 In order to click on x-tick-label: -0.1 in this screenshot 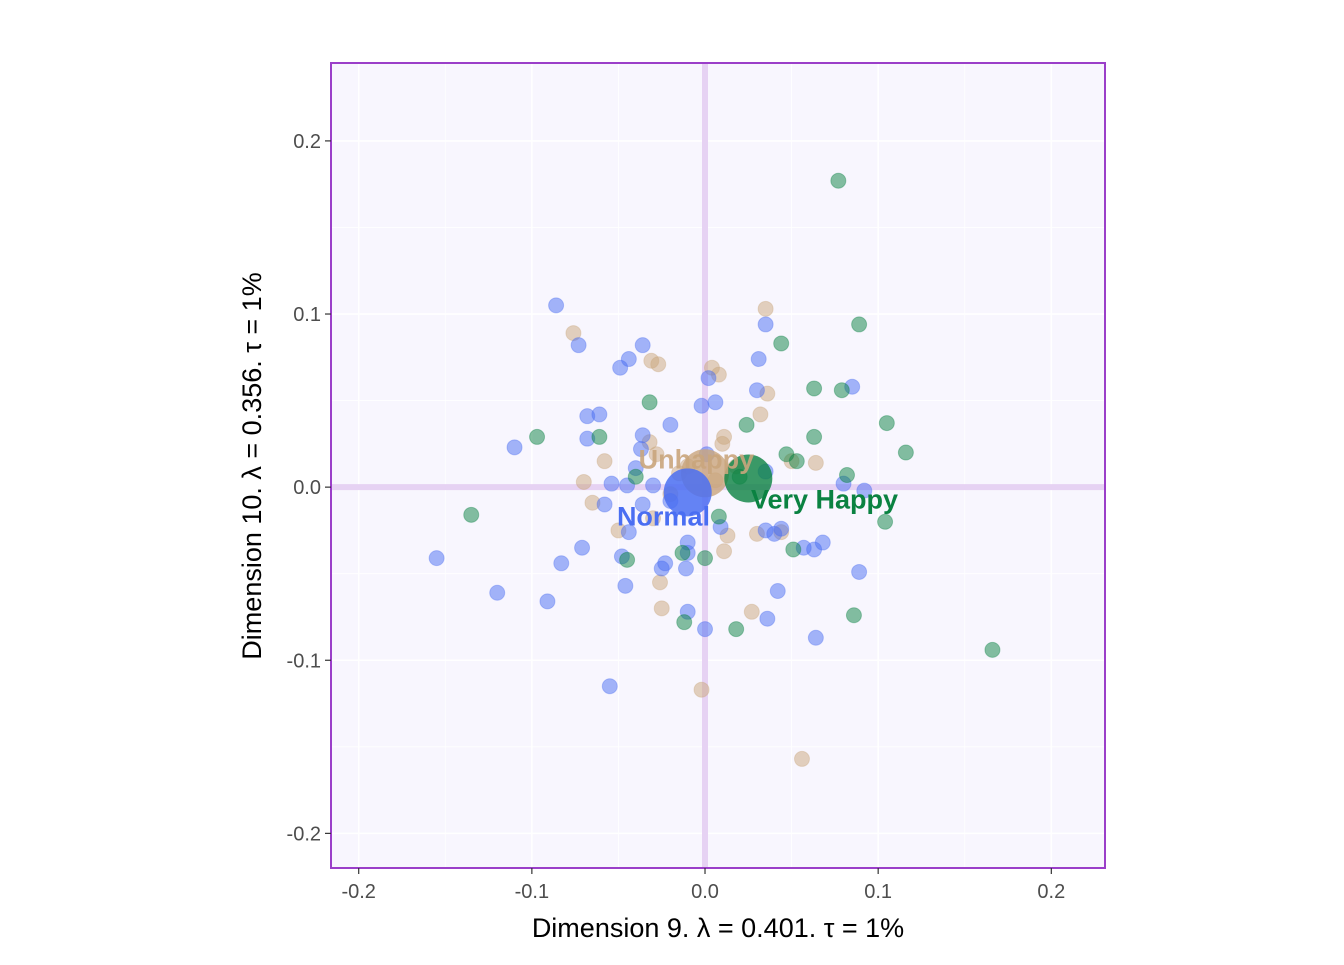, I will do `click(532, 892)`.